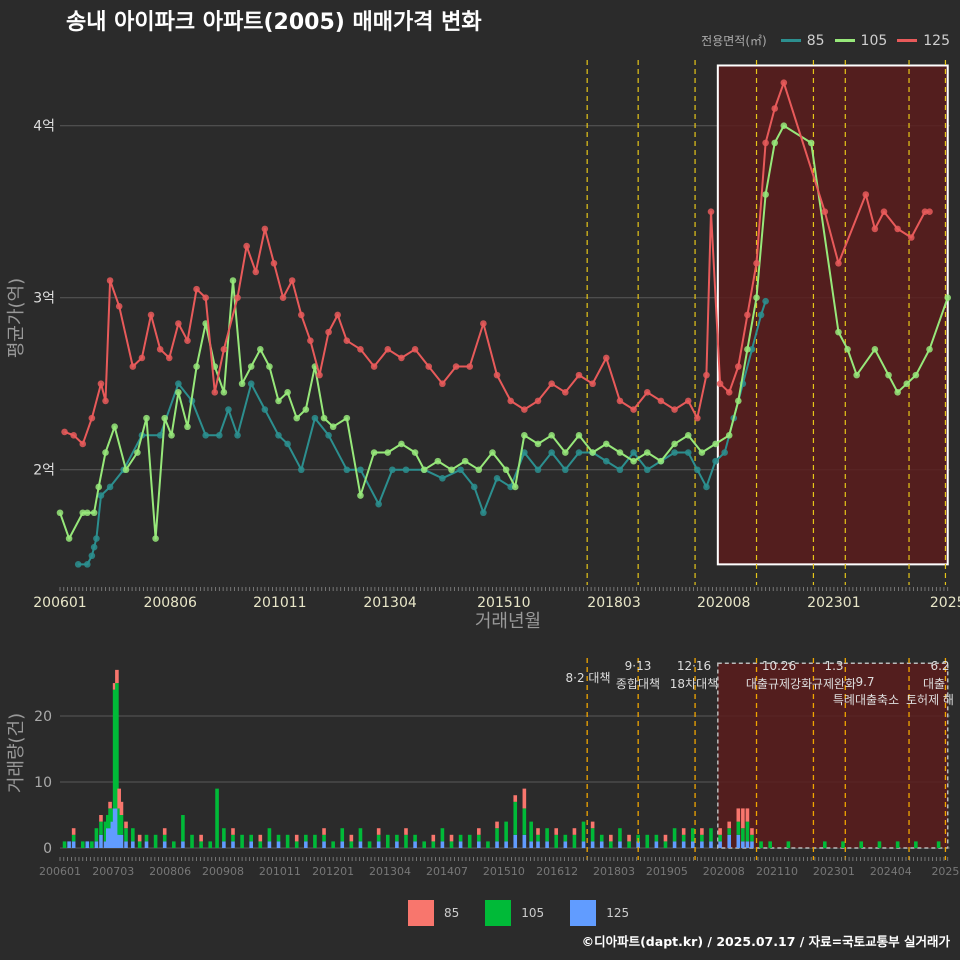 This screenshot has height=960, width=960. What do you see at coordinates (694, 683) in the screenshot?
I see `policy-text-label-2: 18차대책` at bounding box center [694, 683].